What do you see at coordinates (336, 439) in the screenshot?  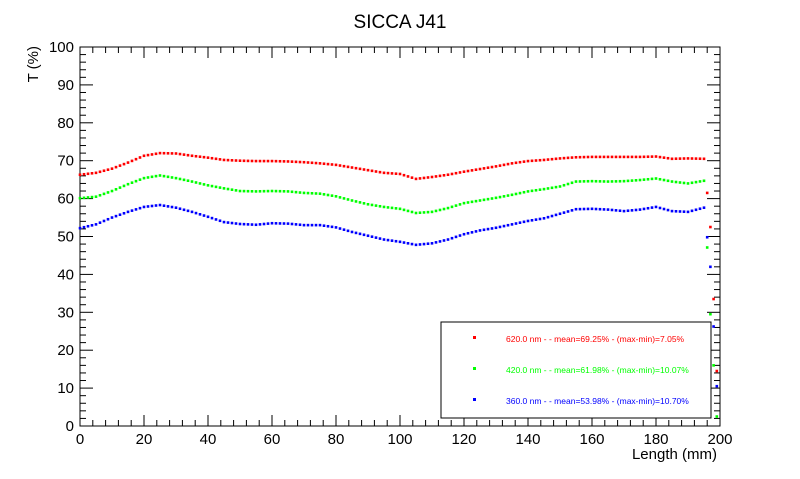 I see `x-tick-label: 80` at bounding box center [336, 439].